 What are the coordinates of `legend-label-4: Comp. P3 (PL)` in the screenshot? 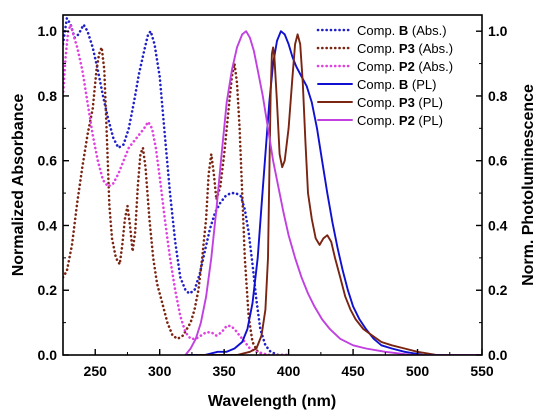 It's located at (400, 102).